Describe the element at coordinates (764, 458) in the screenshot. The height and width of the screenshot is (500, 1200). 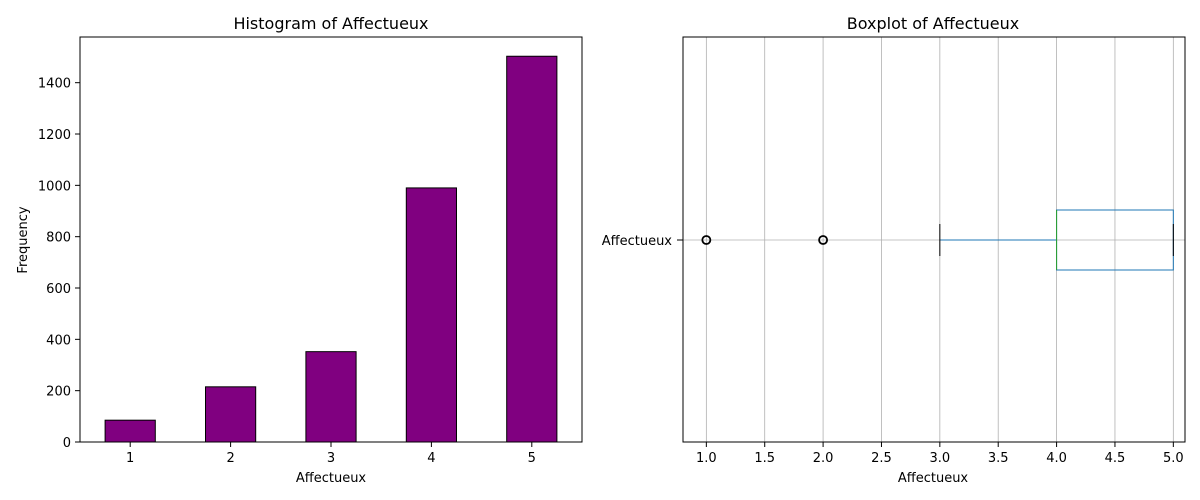
I see `boxplot-x-tick-label: 1.5` at that location.